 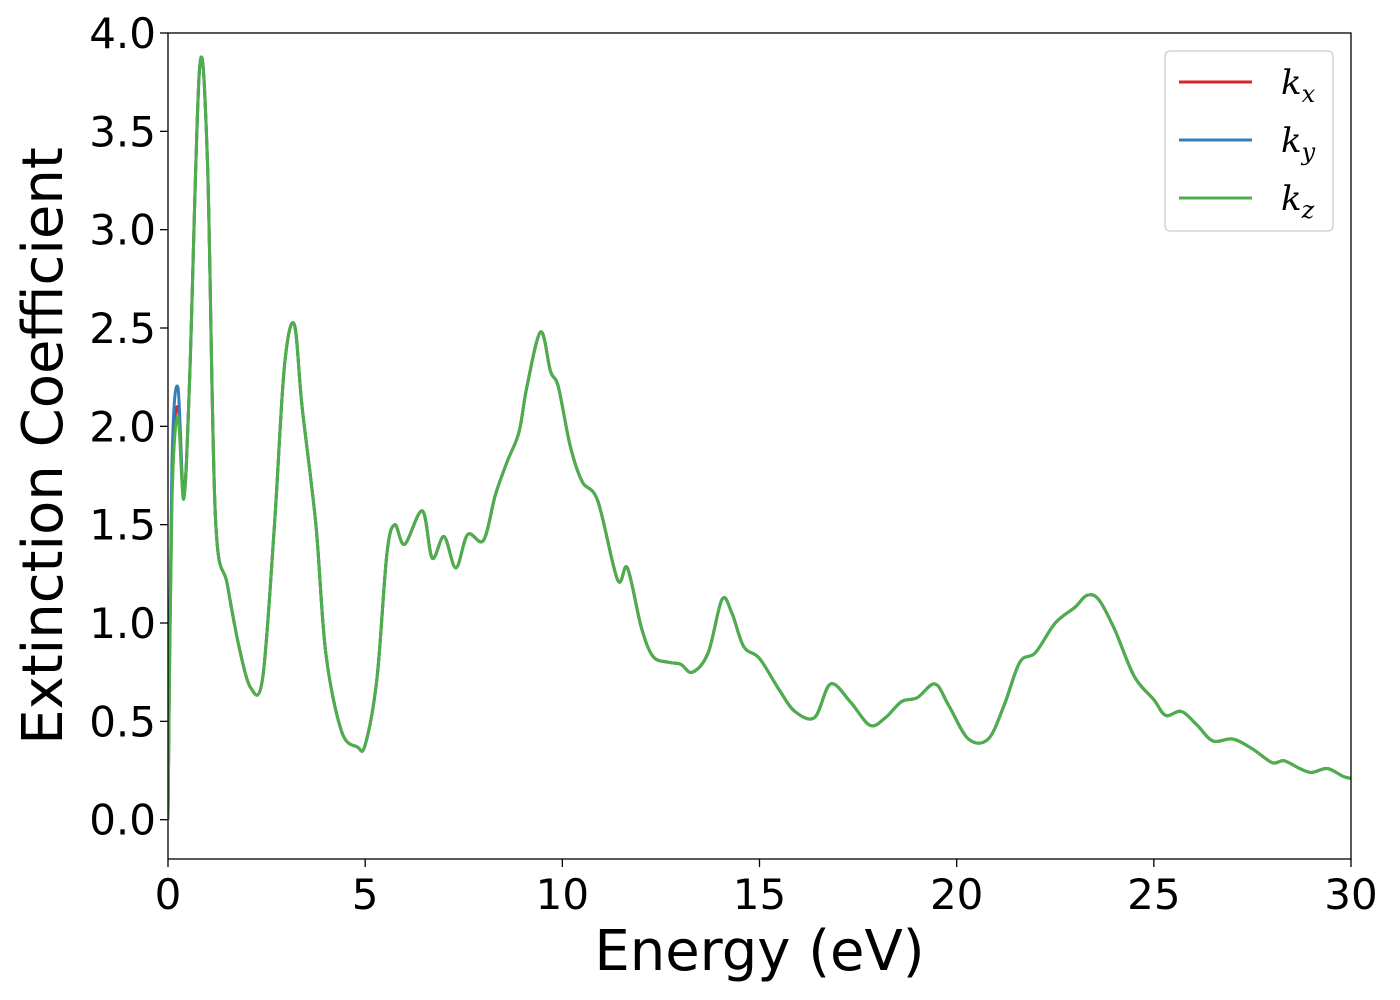 I want to click on y-tick-label: 2.5, so click(x=122, y=328).